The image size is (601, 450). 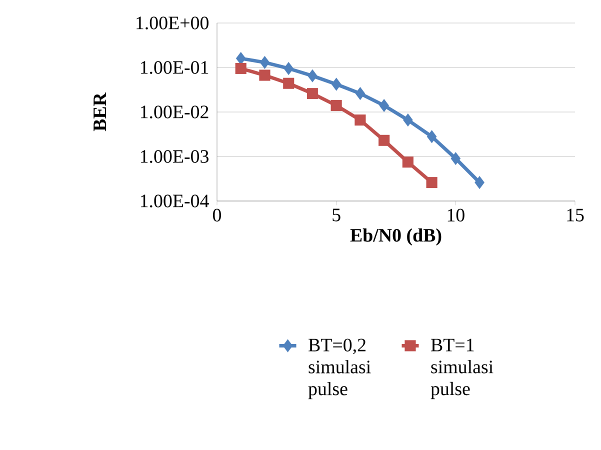 What do you see at coordinates (456, 215) in the screenshot?
I see `x-tick-label: 10` at bounding box center [456, 215].